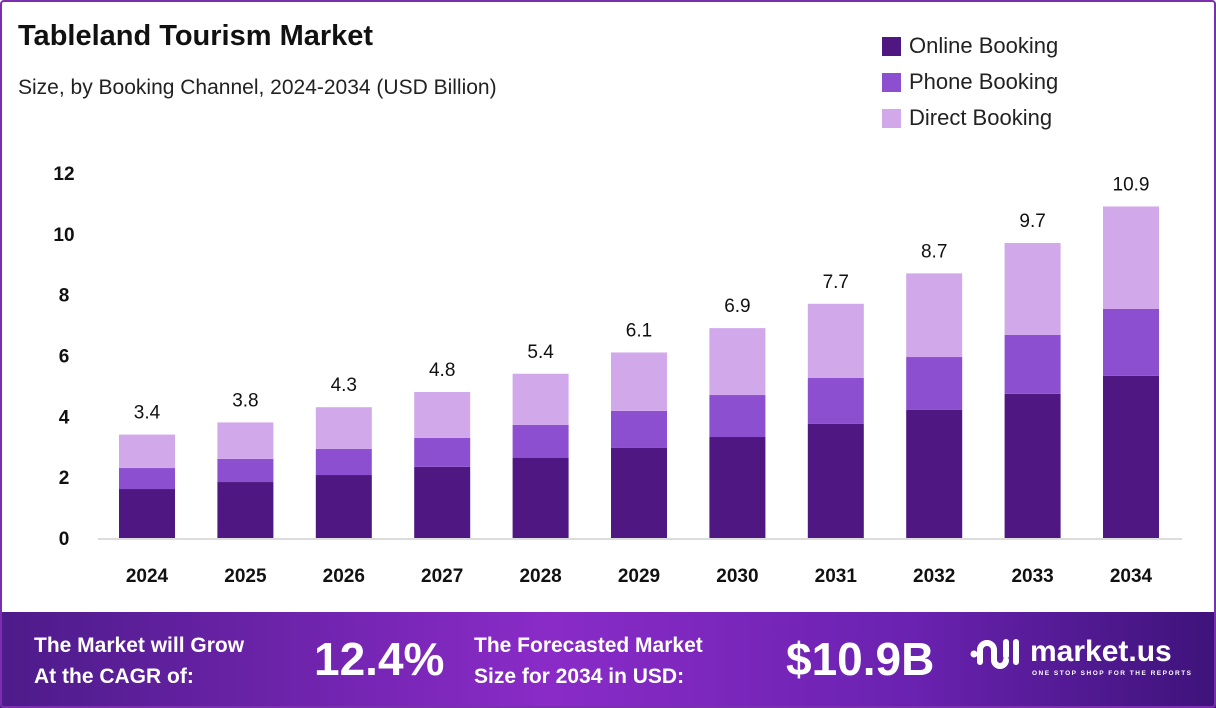 This screenshot has height=708, width=1216. What do you see at coordinates (934, 576) in the screenshot?
I see `x-tick-label: 2032` at bounding box center [934, 576].